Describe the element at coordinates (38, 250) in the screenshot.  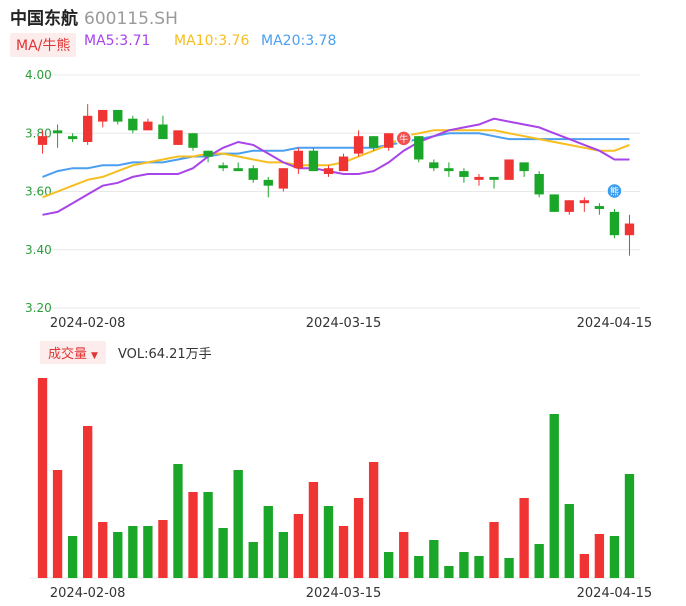
I see `price-tick-label: 3.40` at that location.